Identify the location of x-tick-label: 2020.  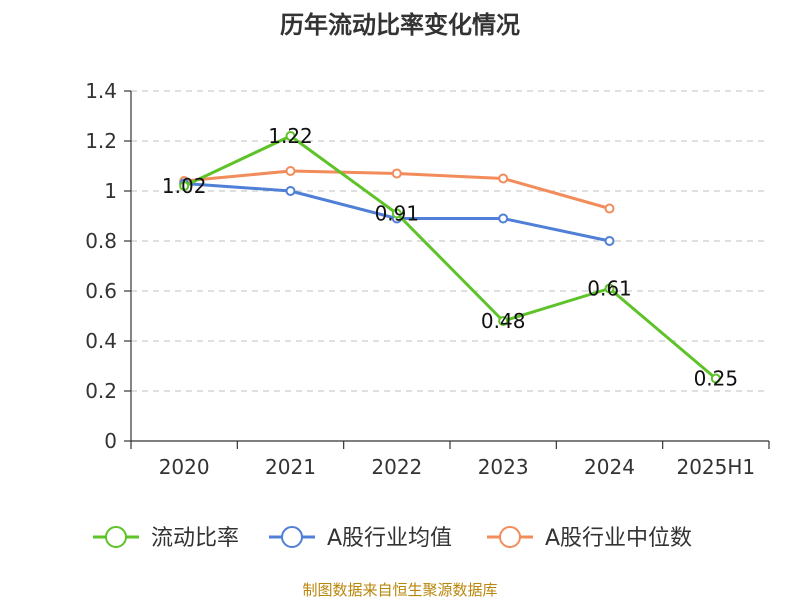
(184, 467).